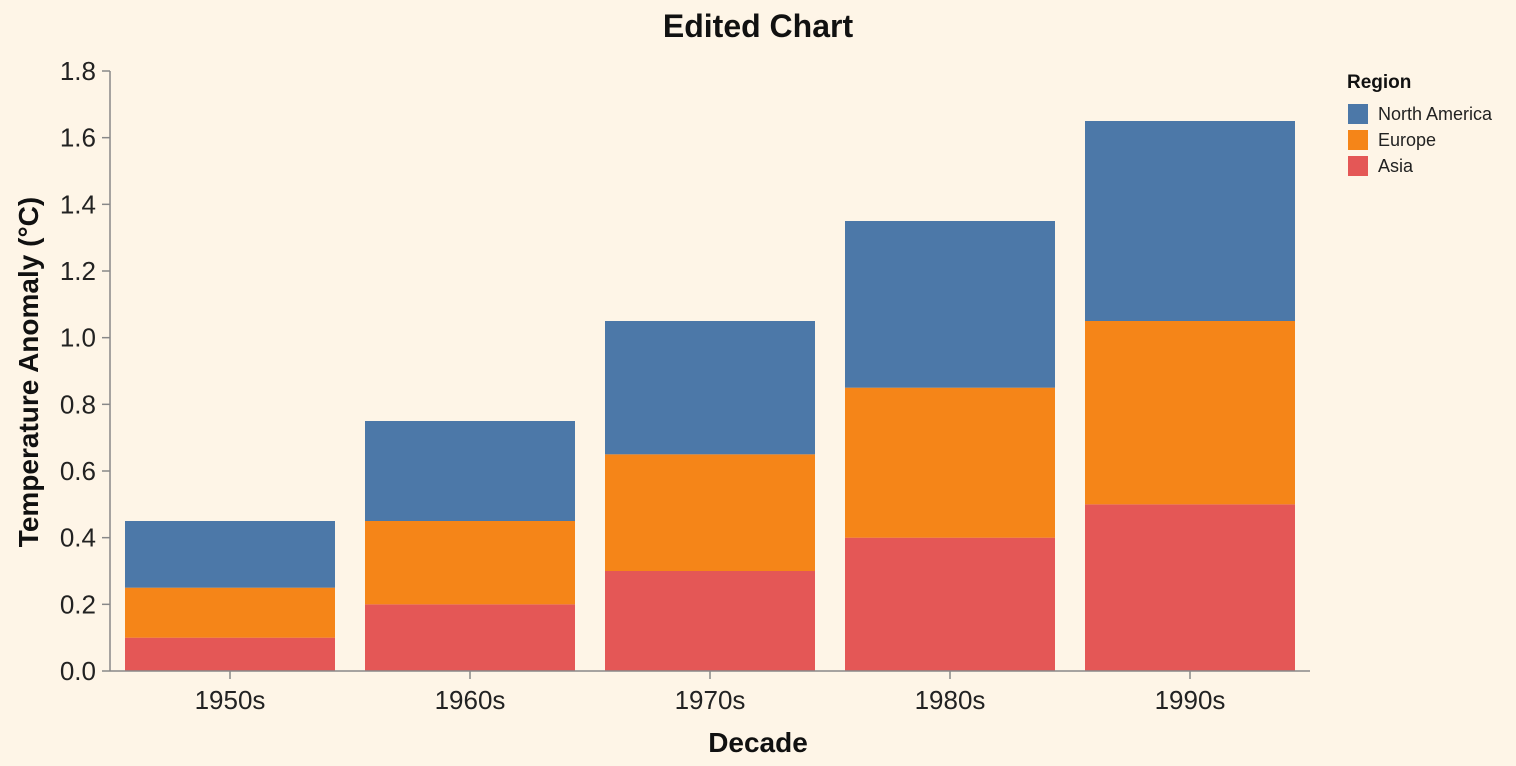 The width and height of the screenshot is (1516, 766). What do you see at coordinates (470, 563) in the screenshot?
I see `bar-europe-1960s` at bounding box center [470, 563].